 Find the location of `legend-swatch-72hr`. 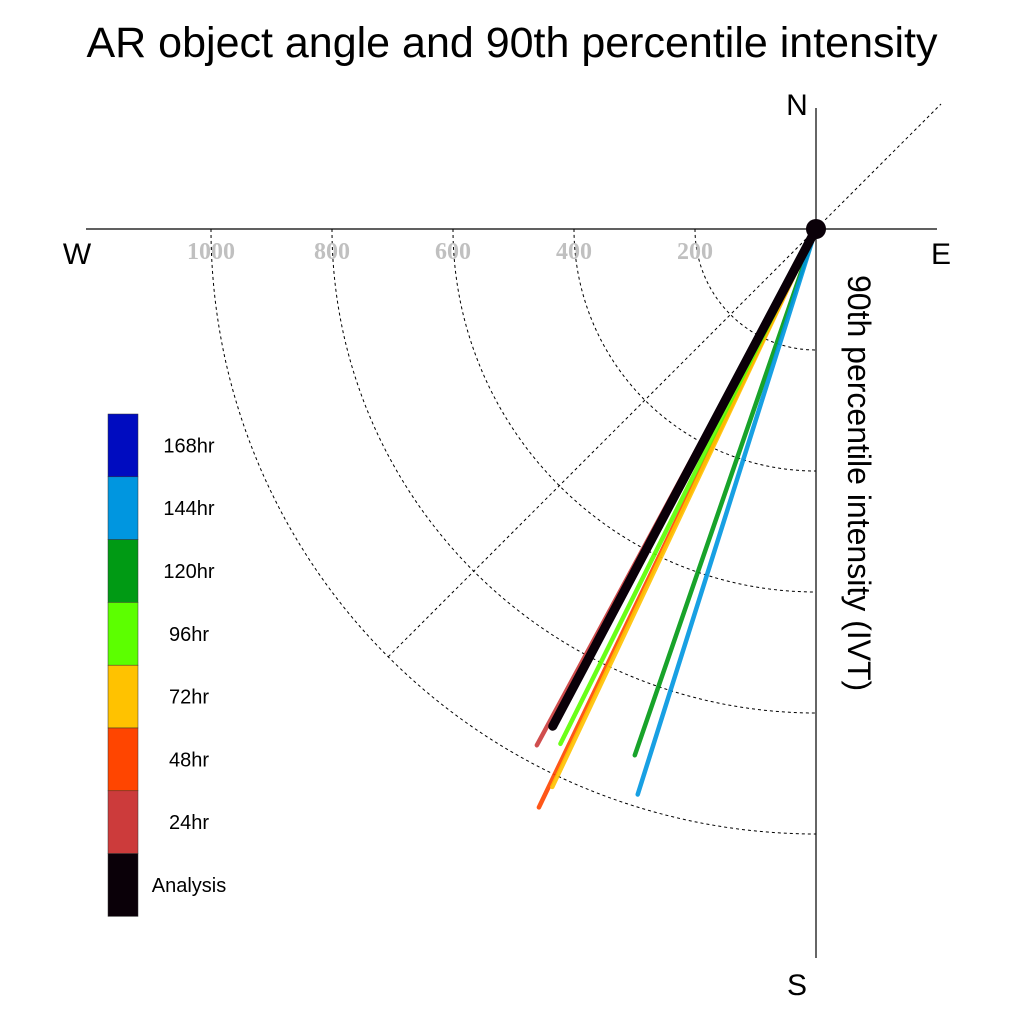

legend-swatch-72hr is located at coordinates (123, 696).